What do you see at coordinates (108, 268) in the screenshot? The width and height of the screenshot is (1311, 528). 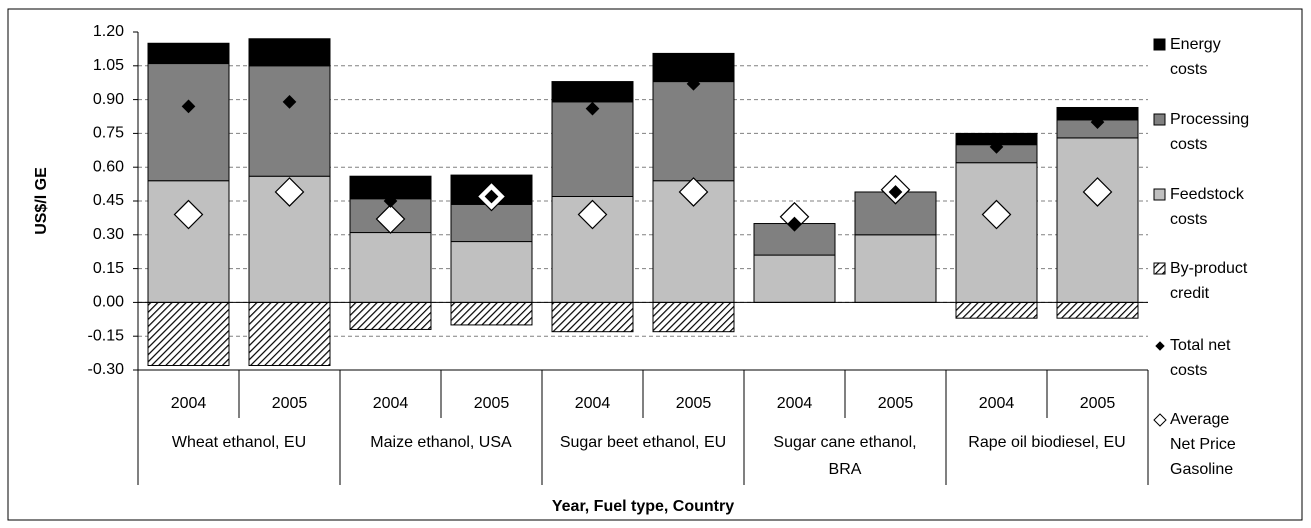 I see `y-tick-label: 0.15` at bounding box center [108, 268].